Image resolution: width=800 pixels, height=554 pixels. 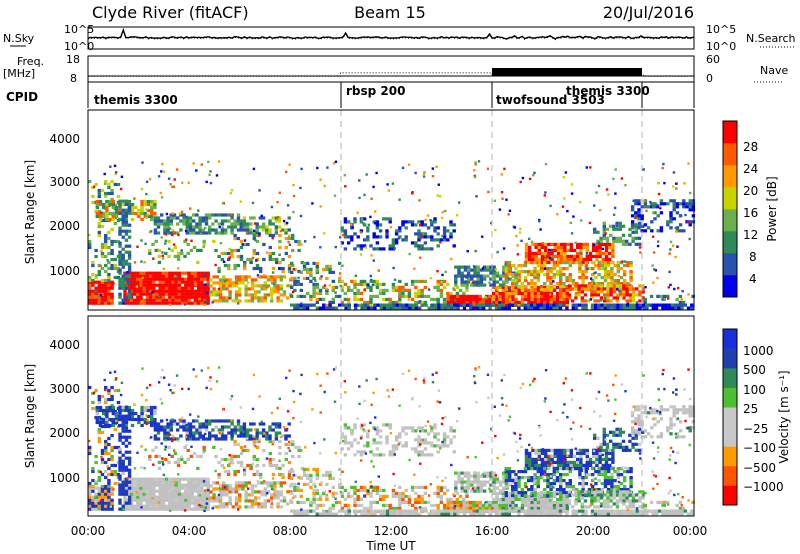 I want to click on power-cbar-tick-24: 24, so click(x=750, y=169).